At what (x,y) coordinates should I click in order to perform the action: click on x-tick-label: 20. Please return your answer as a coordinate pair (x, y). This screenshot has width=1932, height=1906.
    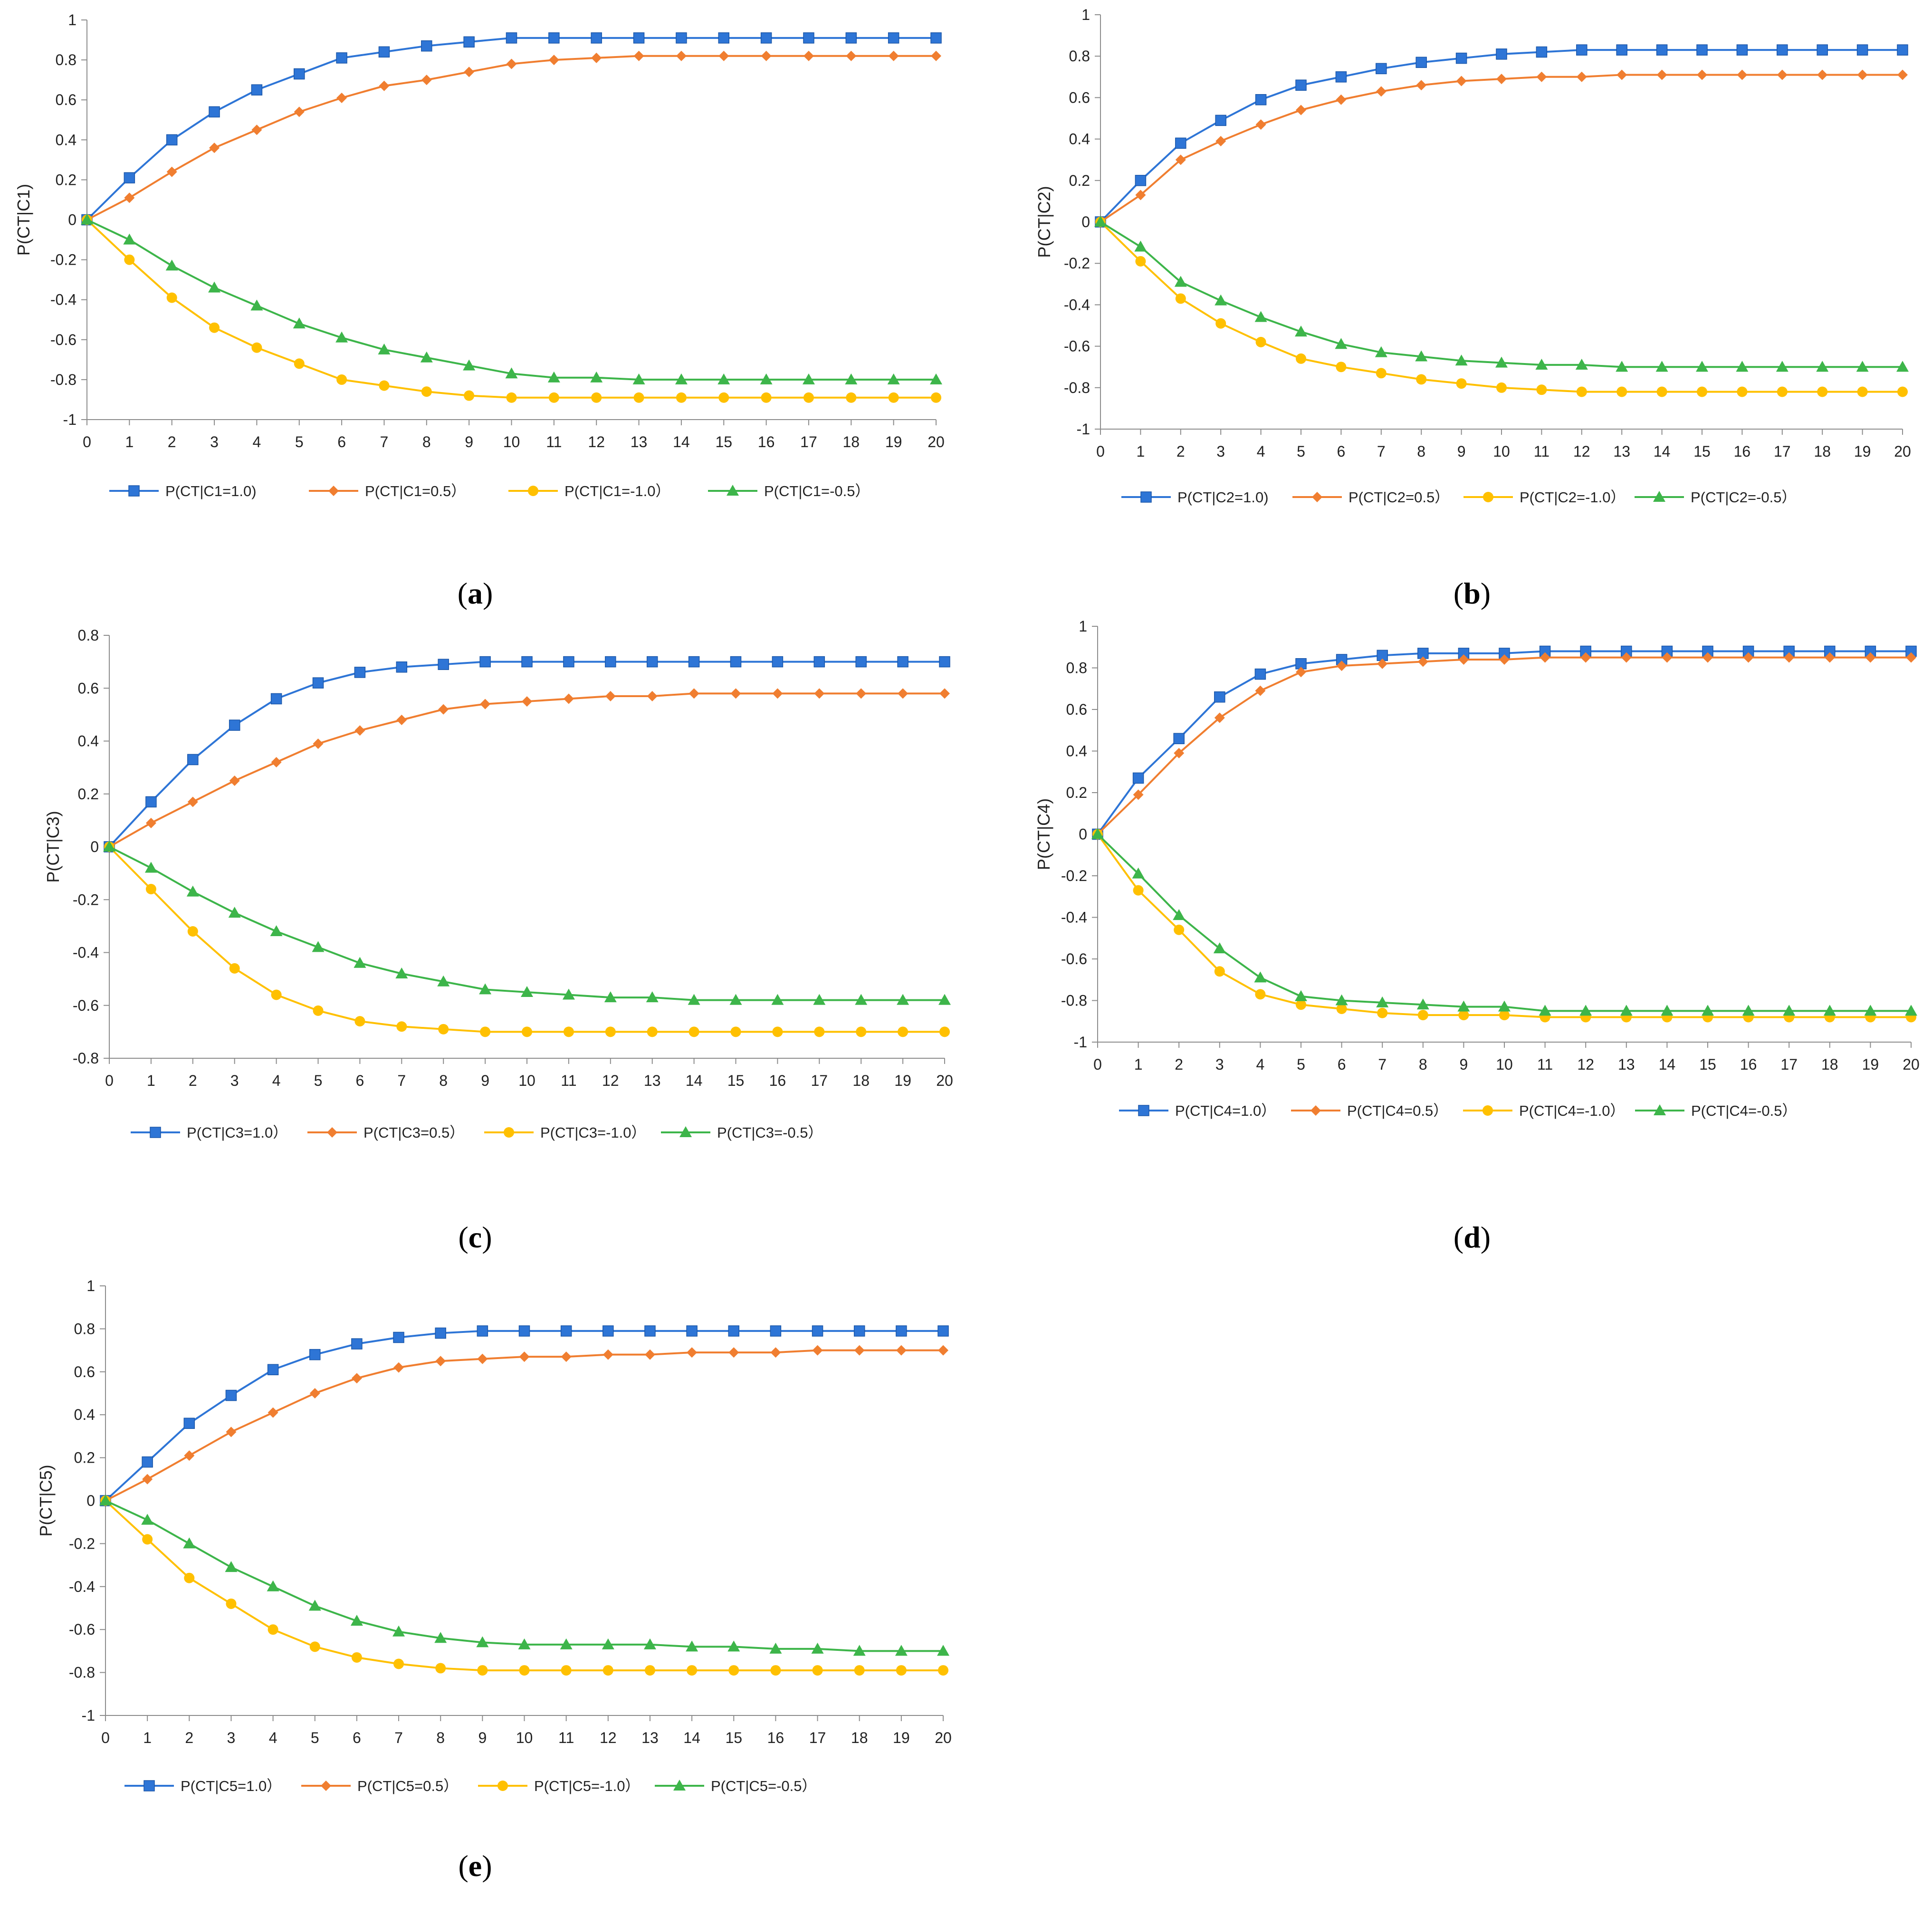
    Looking at the image, I should click on (936, 441).